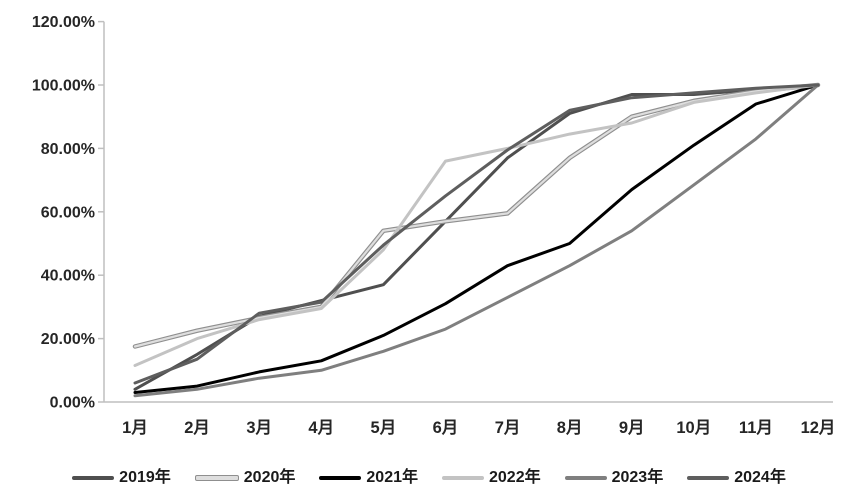  I want to click on legend-swatch-2020年, so click(216, 478).